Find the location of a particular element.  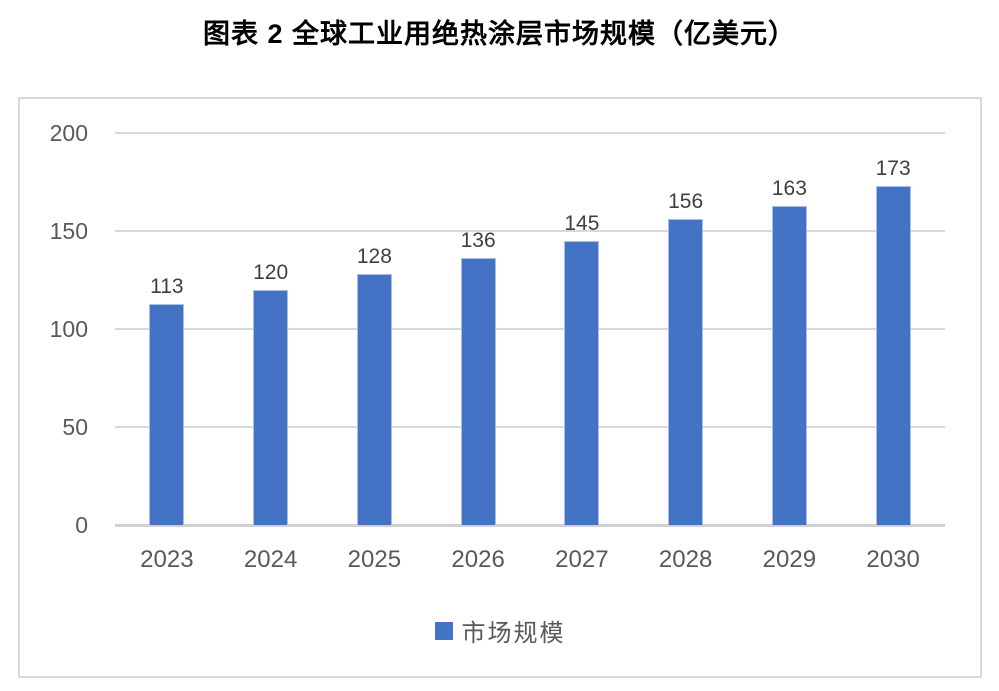

x-tick-label: 2026 is located at coordinates (478, 559).